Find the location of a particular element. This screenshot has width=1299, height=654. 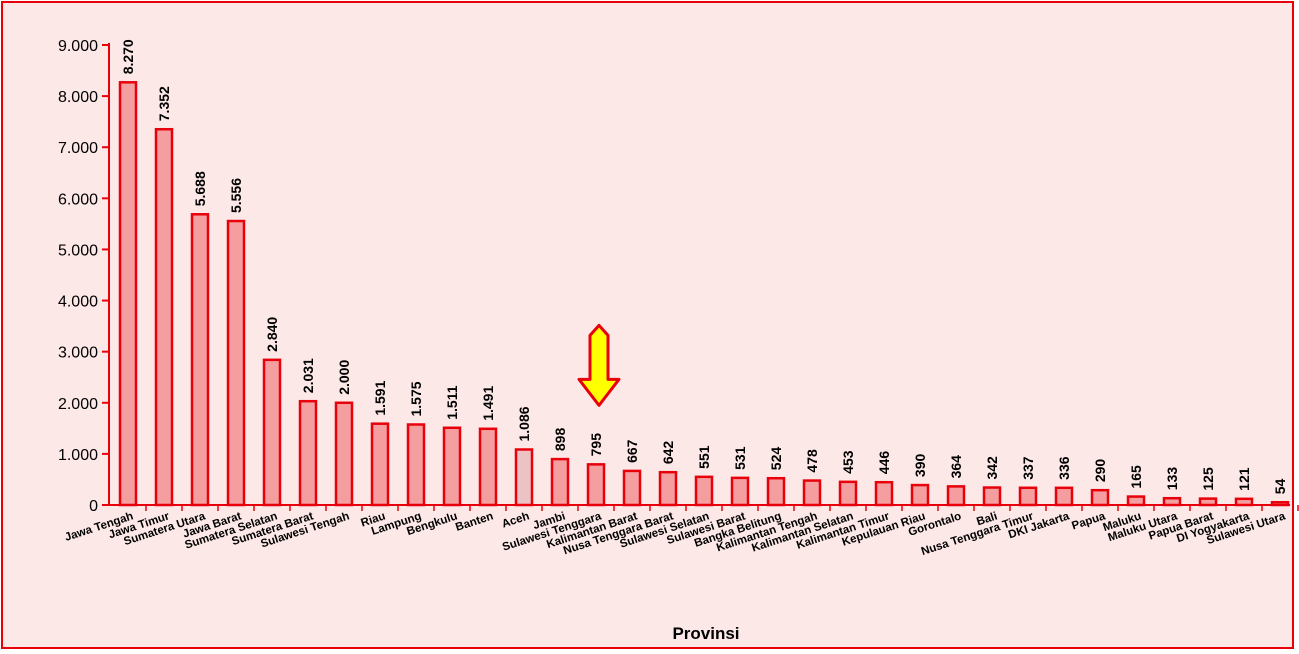

value-label: 336 is located at coordinates (1064, 468).